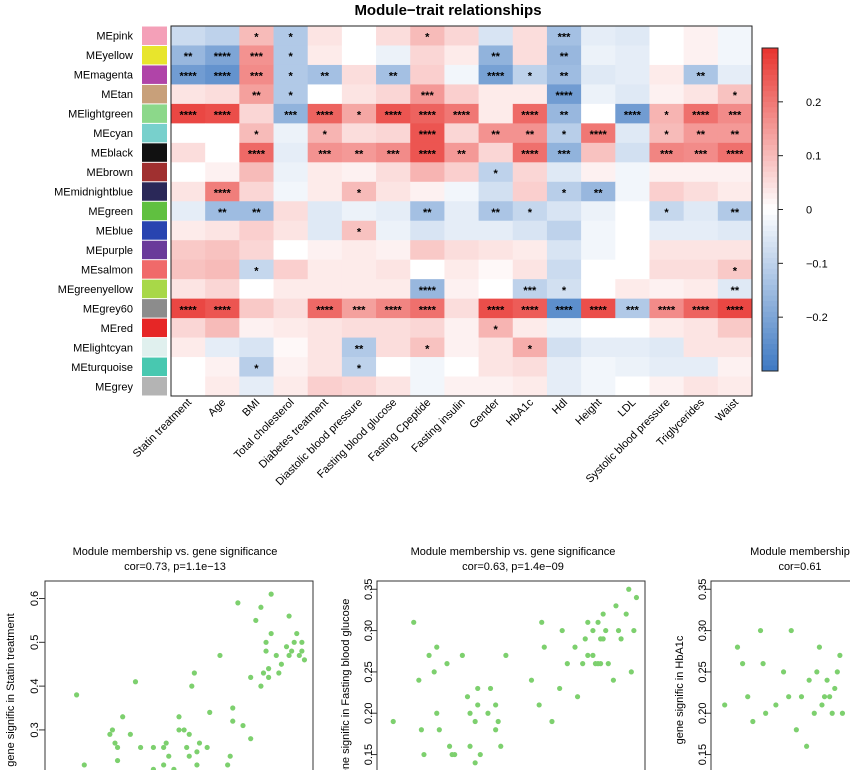  I want to click on scatter-y-tick-label: 0.6, so click(35, 598).